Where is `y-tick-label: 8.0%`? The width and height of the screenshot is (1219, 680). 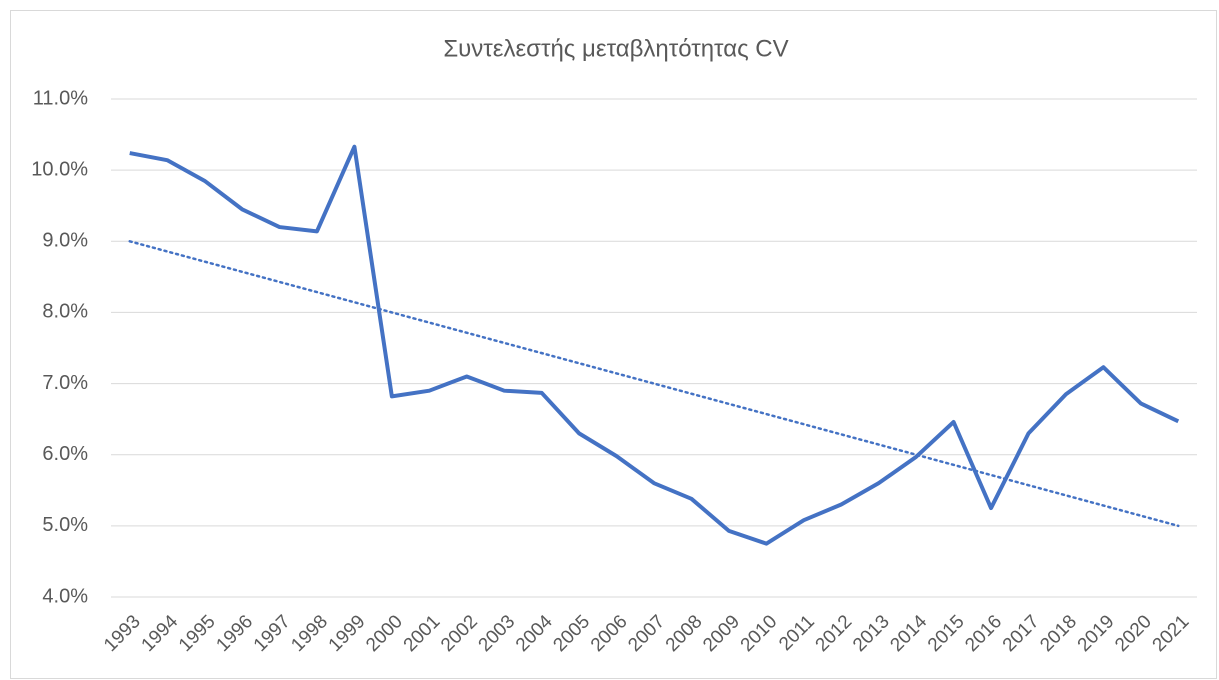
y-tick-label: 8.0% is located at coordinates (65, 312).